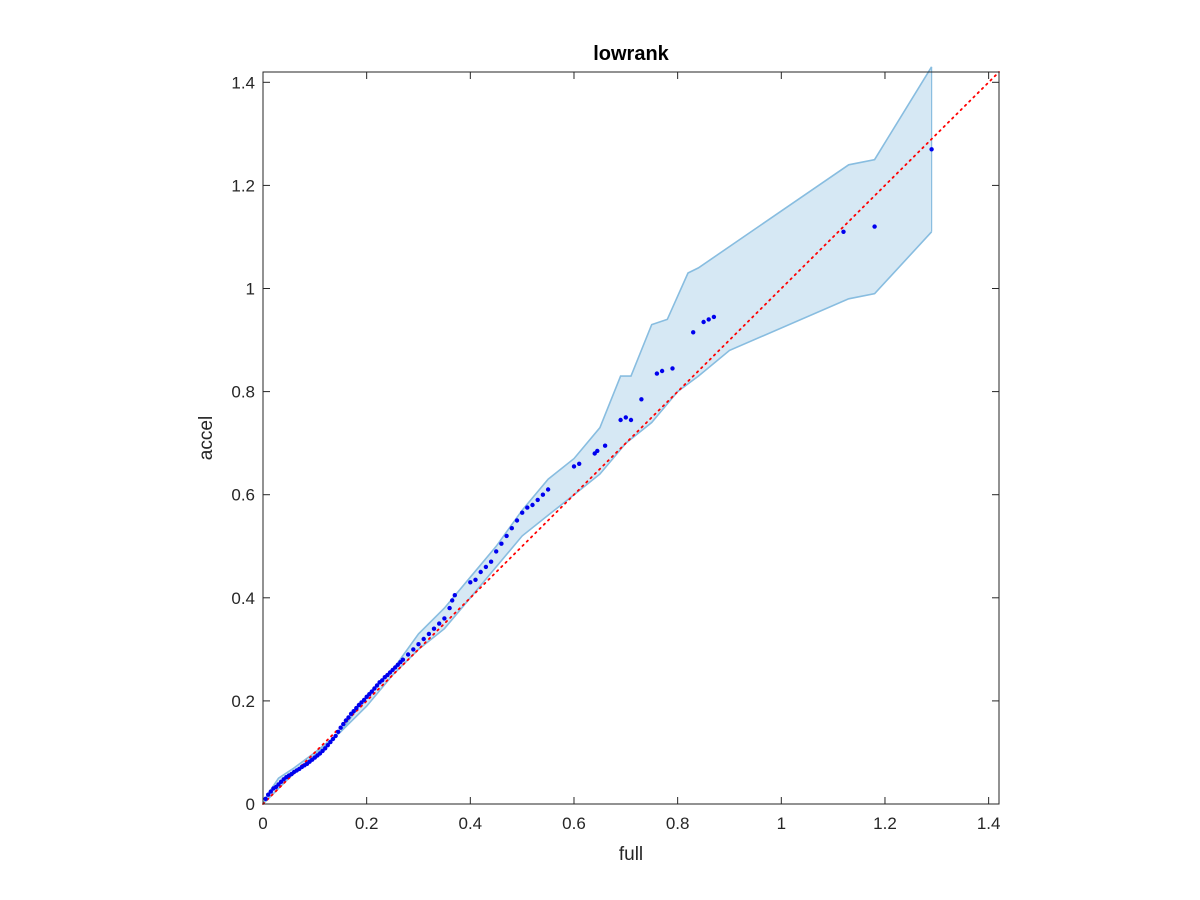  I want to click on x-tick-label: 0.4, so click(471, 823).